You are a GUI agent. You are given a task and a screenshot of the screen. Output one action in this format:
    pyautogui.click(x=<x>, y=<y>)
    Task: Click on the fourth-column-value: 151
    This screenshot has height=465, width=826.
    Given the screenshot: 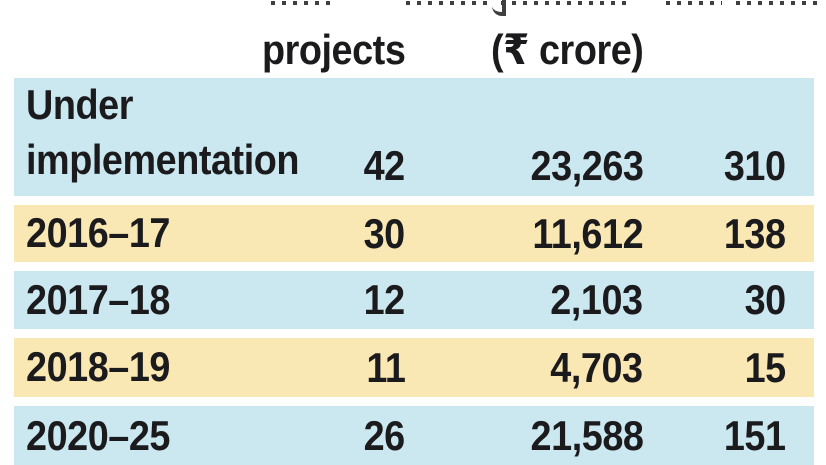 What is the action you would take?
    pyautogui.click(x=755, y=435)
    